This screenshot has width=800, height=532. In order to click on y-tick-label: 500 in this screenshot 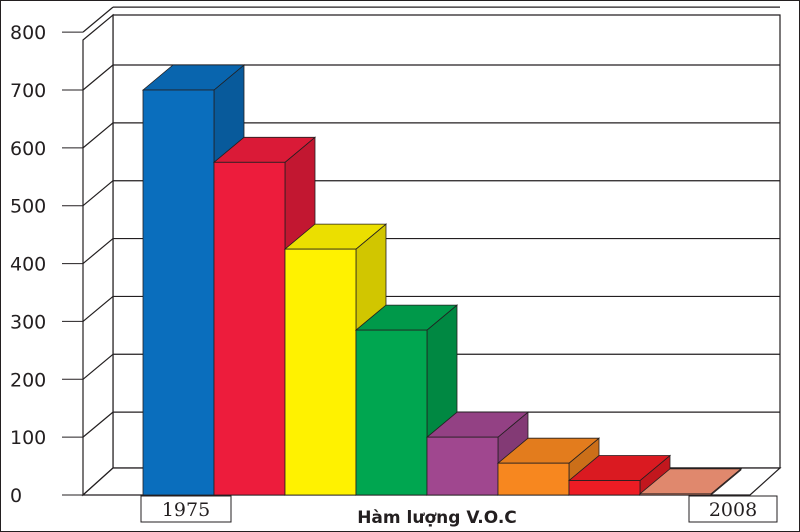, I will do `click(28, 207)`.